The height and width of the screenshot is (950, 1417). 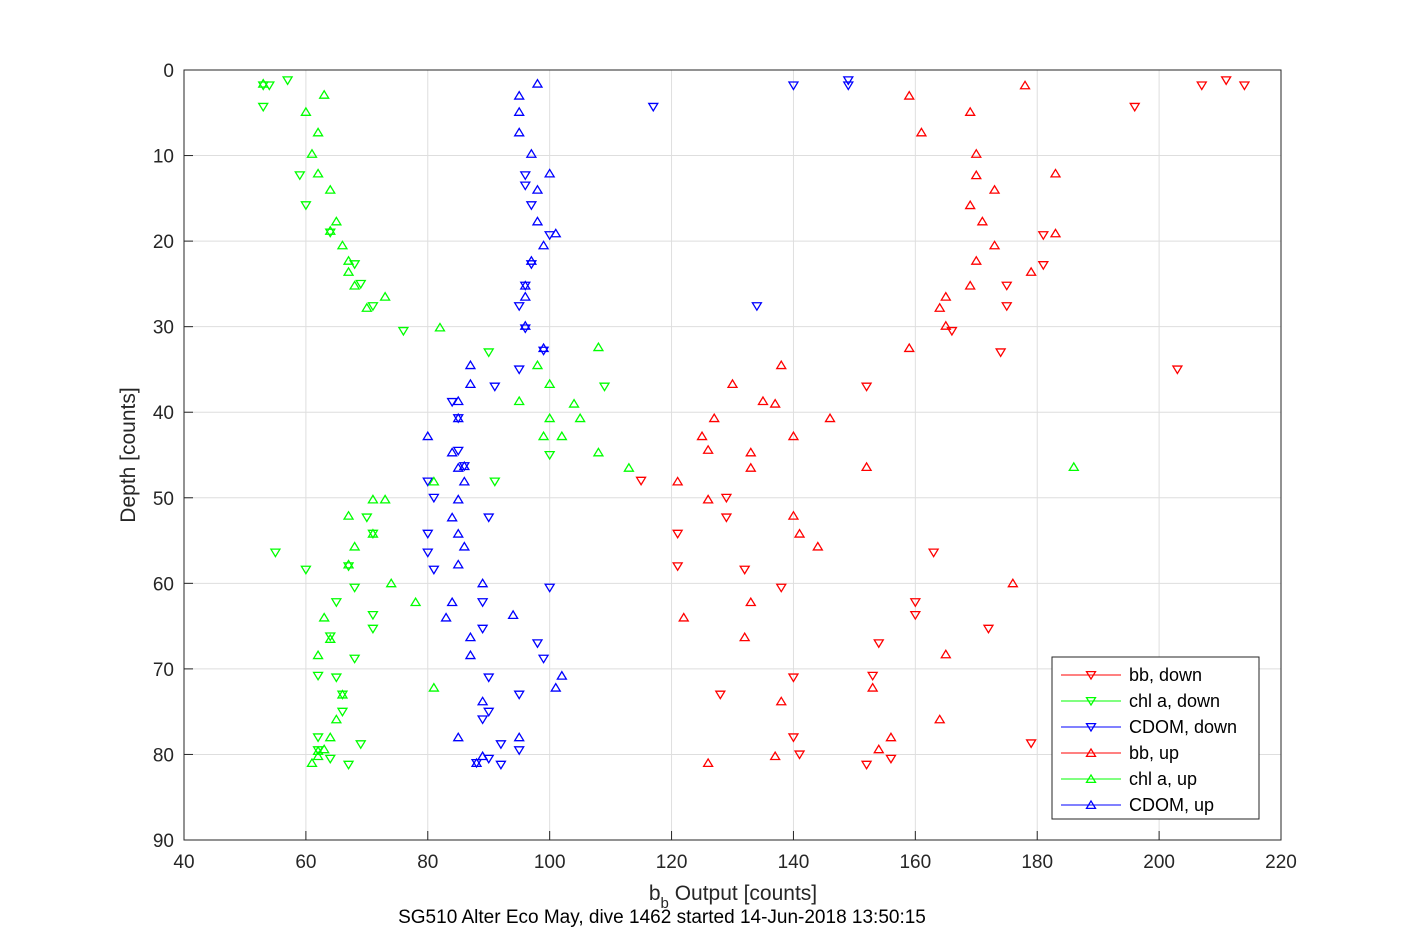 What do you see at coordinates (1163, 779) in the screenshot?
I see `legend-label: chl a, up` at bounding box center [1163, 779].